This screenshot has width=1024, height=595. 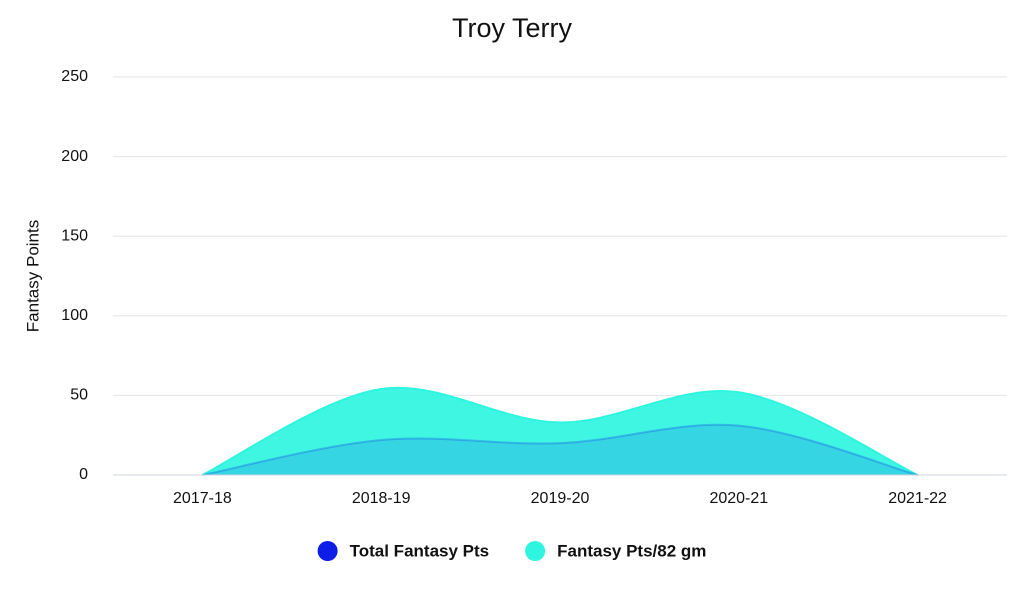 What do you see at coordinates (511, 551) in the screenshot?
I see `legend: Total Fantasy Pts Fantasy Pts/82 gm` at bounding box center [511, 551].